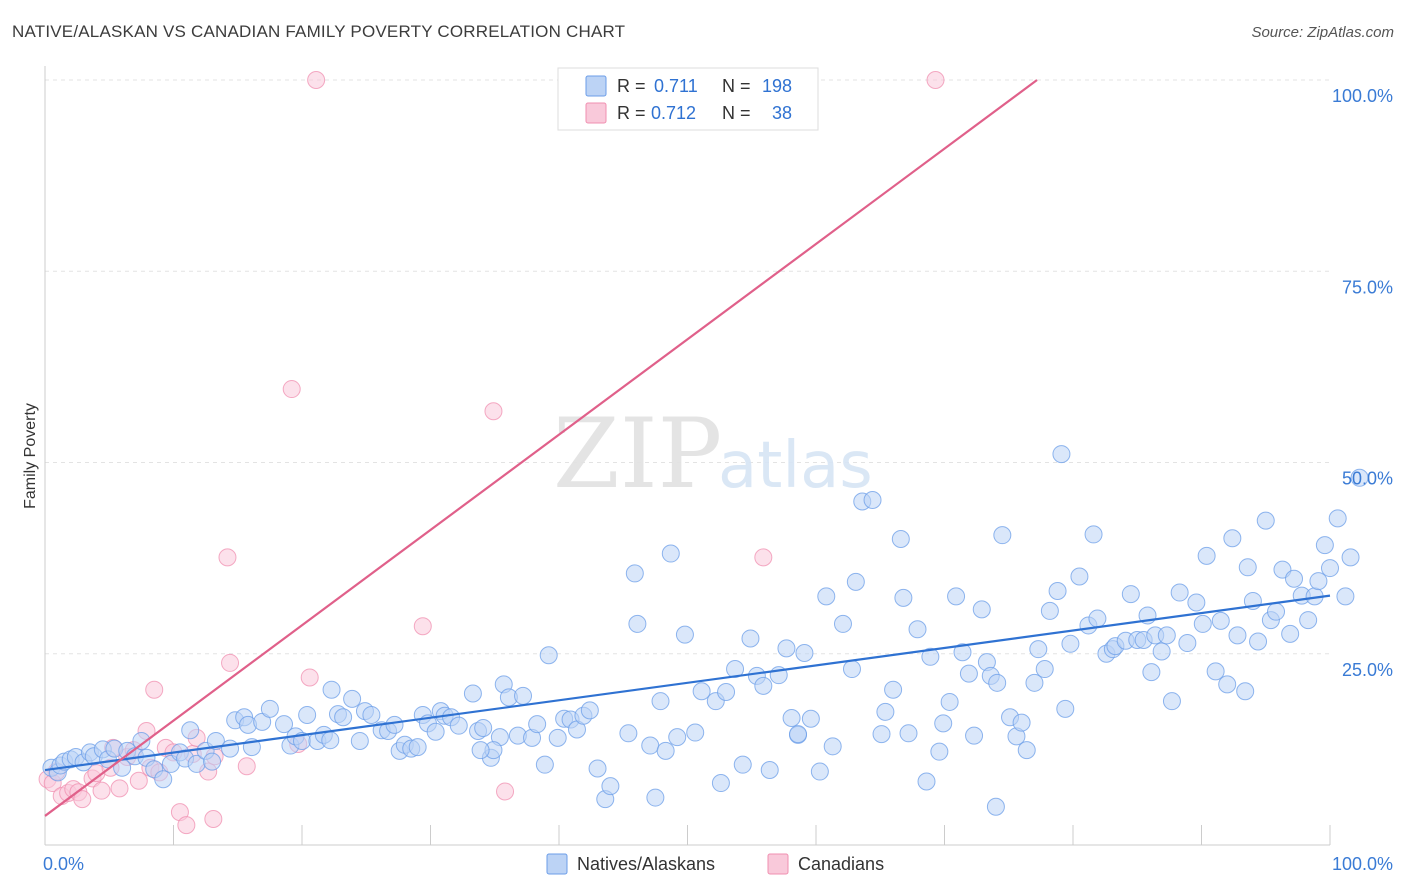 This screenshot has width=1406, height=892. Describe the element at coordinates (1362, 96) in the screenshot. I see `y-tick-label: 100.0%` at that location.